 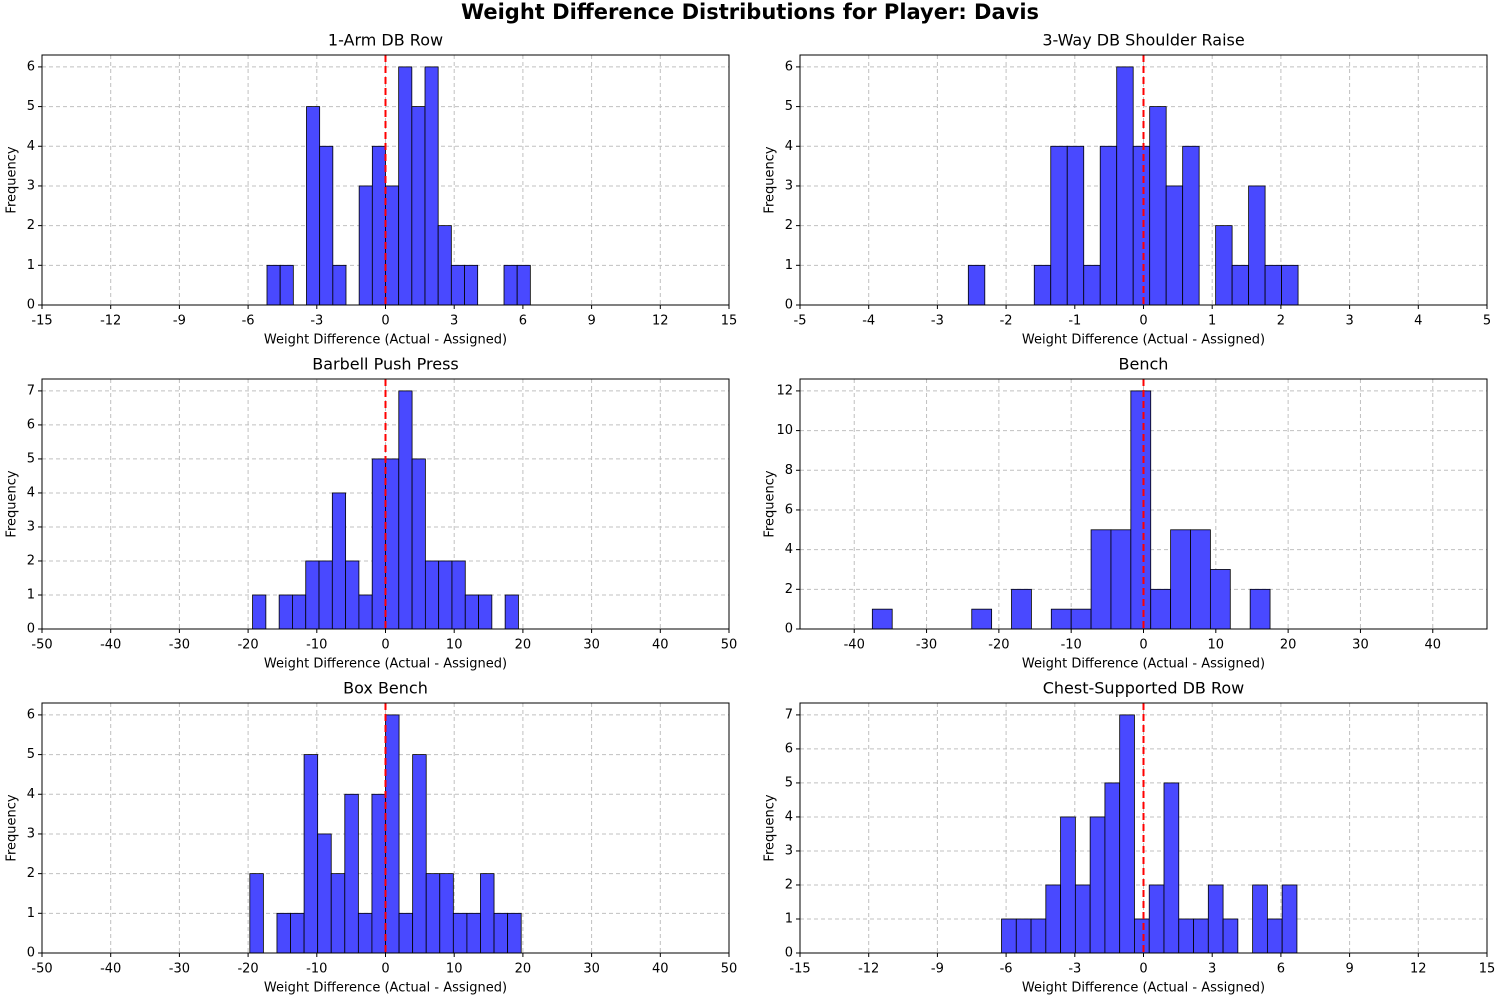 What do you see at coordinates (1006, 969) in the screenshot?
I see `x-tick-label: -6` at bounding box center [1006, 969].